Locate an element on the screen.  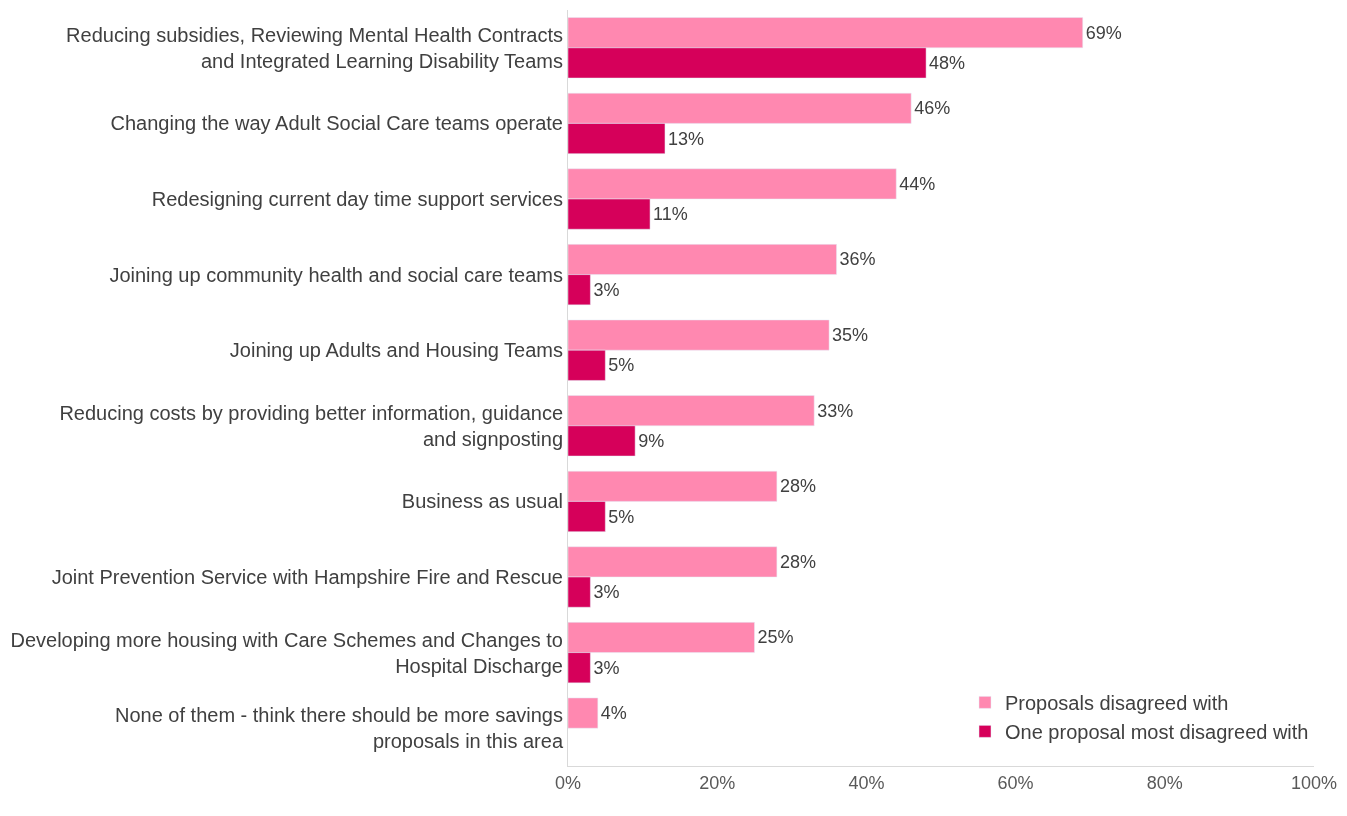
y-tick-label: Redesigning current day time support services is located at coordinates (357, 199).